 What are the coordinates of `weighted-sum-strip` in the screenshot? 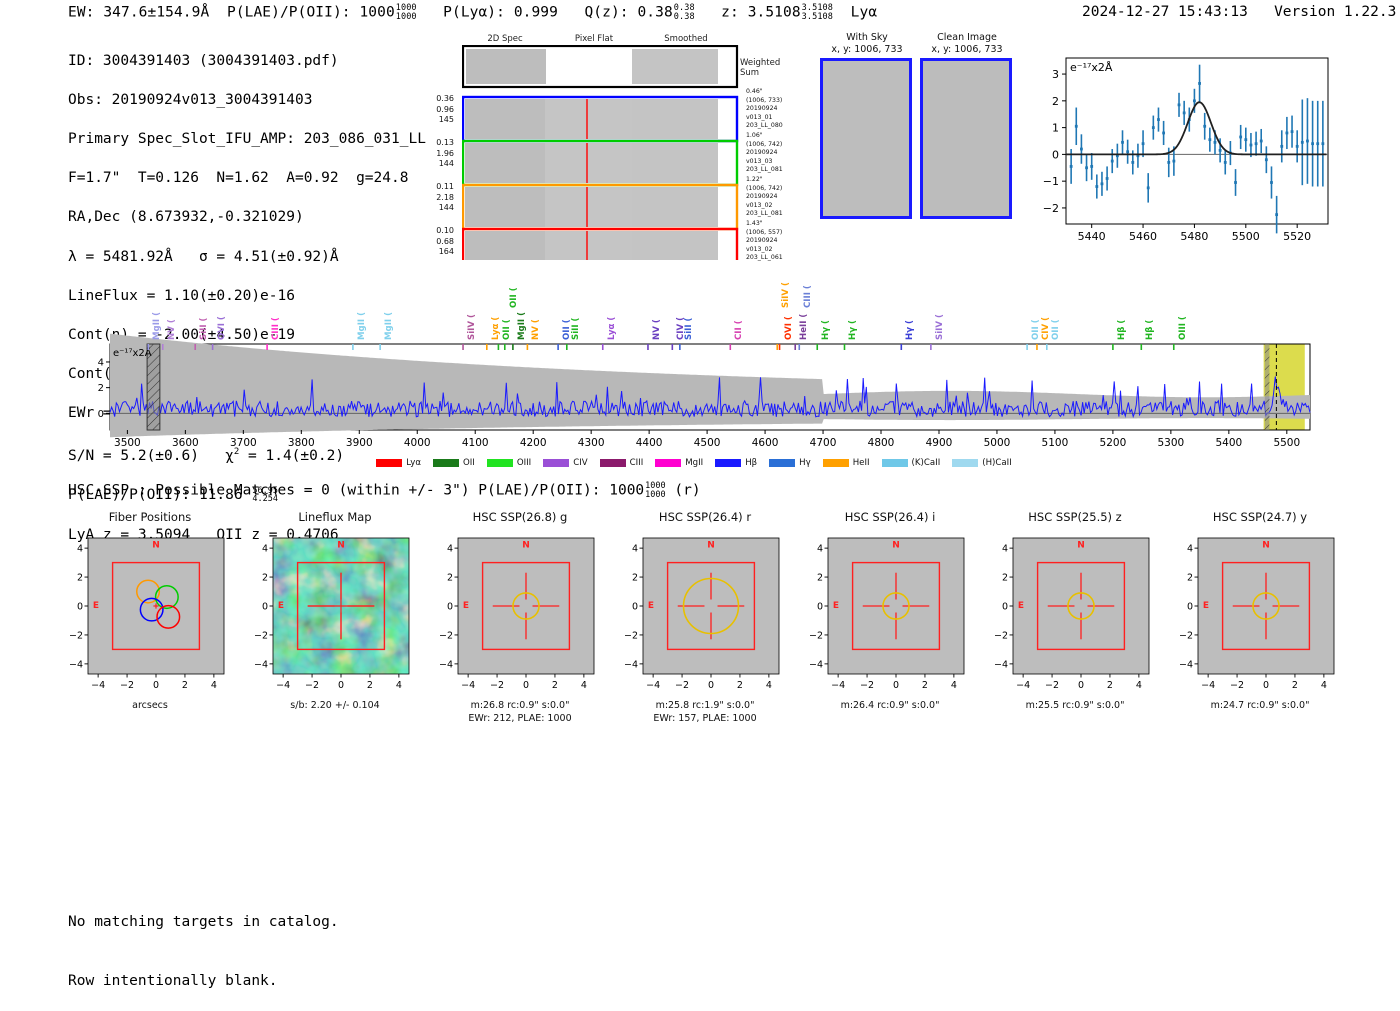 It's located at (600, 67).